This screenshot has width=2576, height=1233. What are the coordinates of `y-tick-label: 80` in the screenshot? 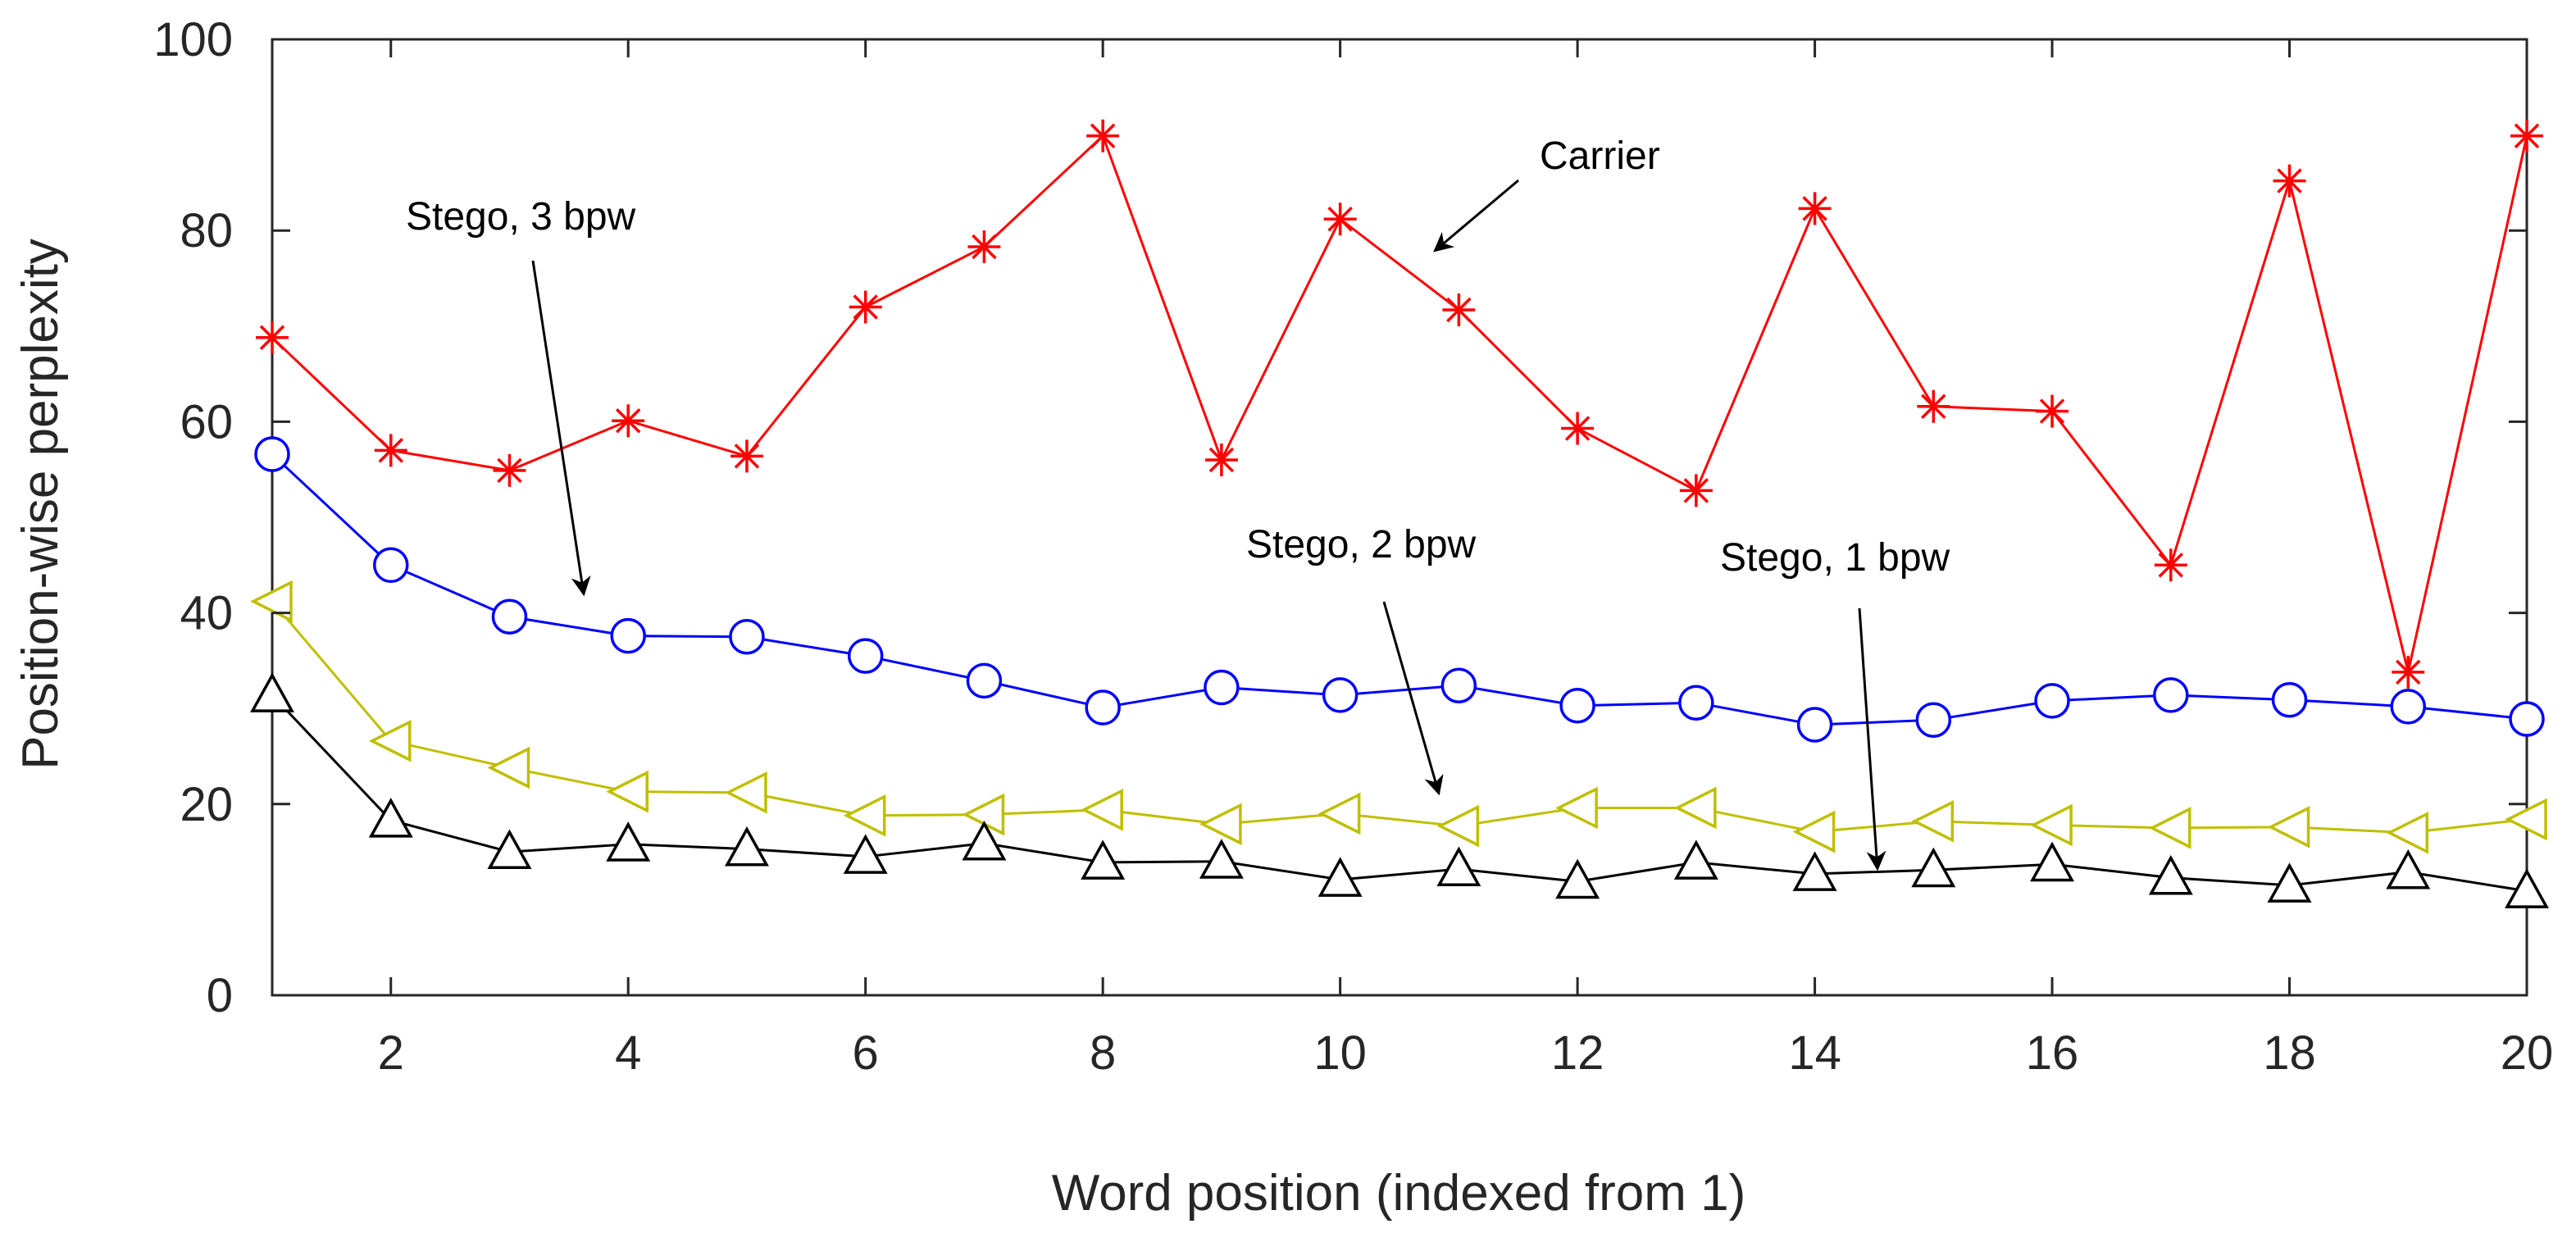 It's located at (206, 230).